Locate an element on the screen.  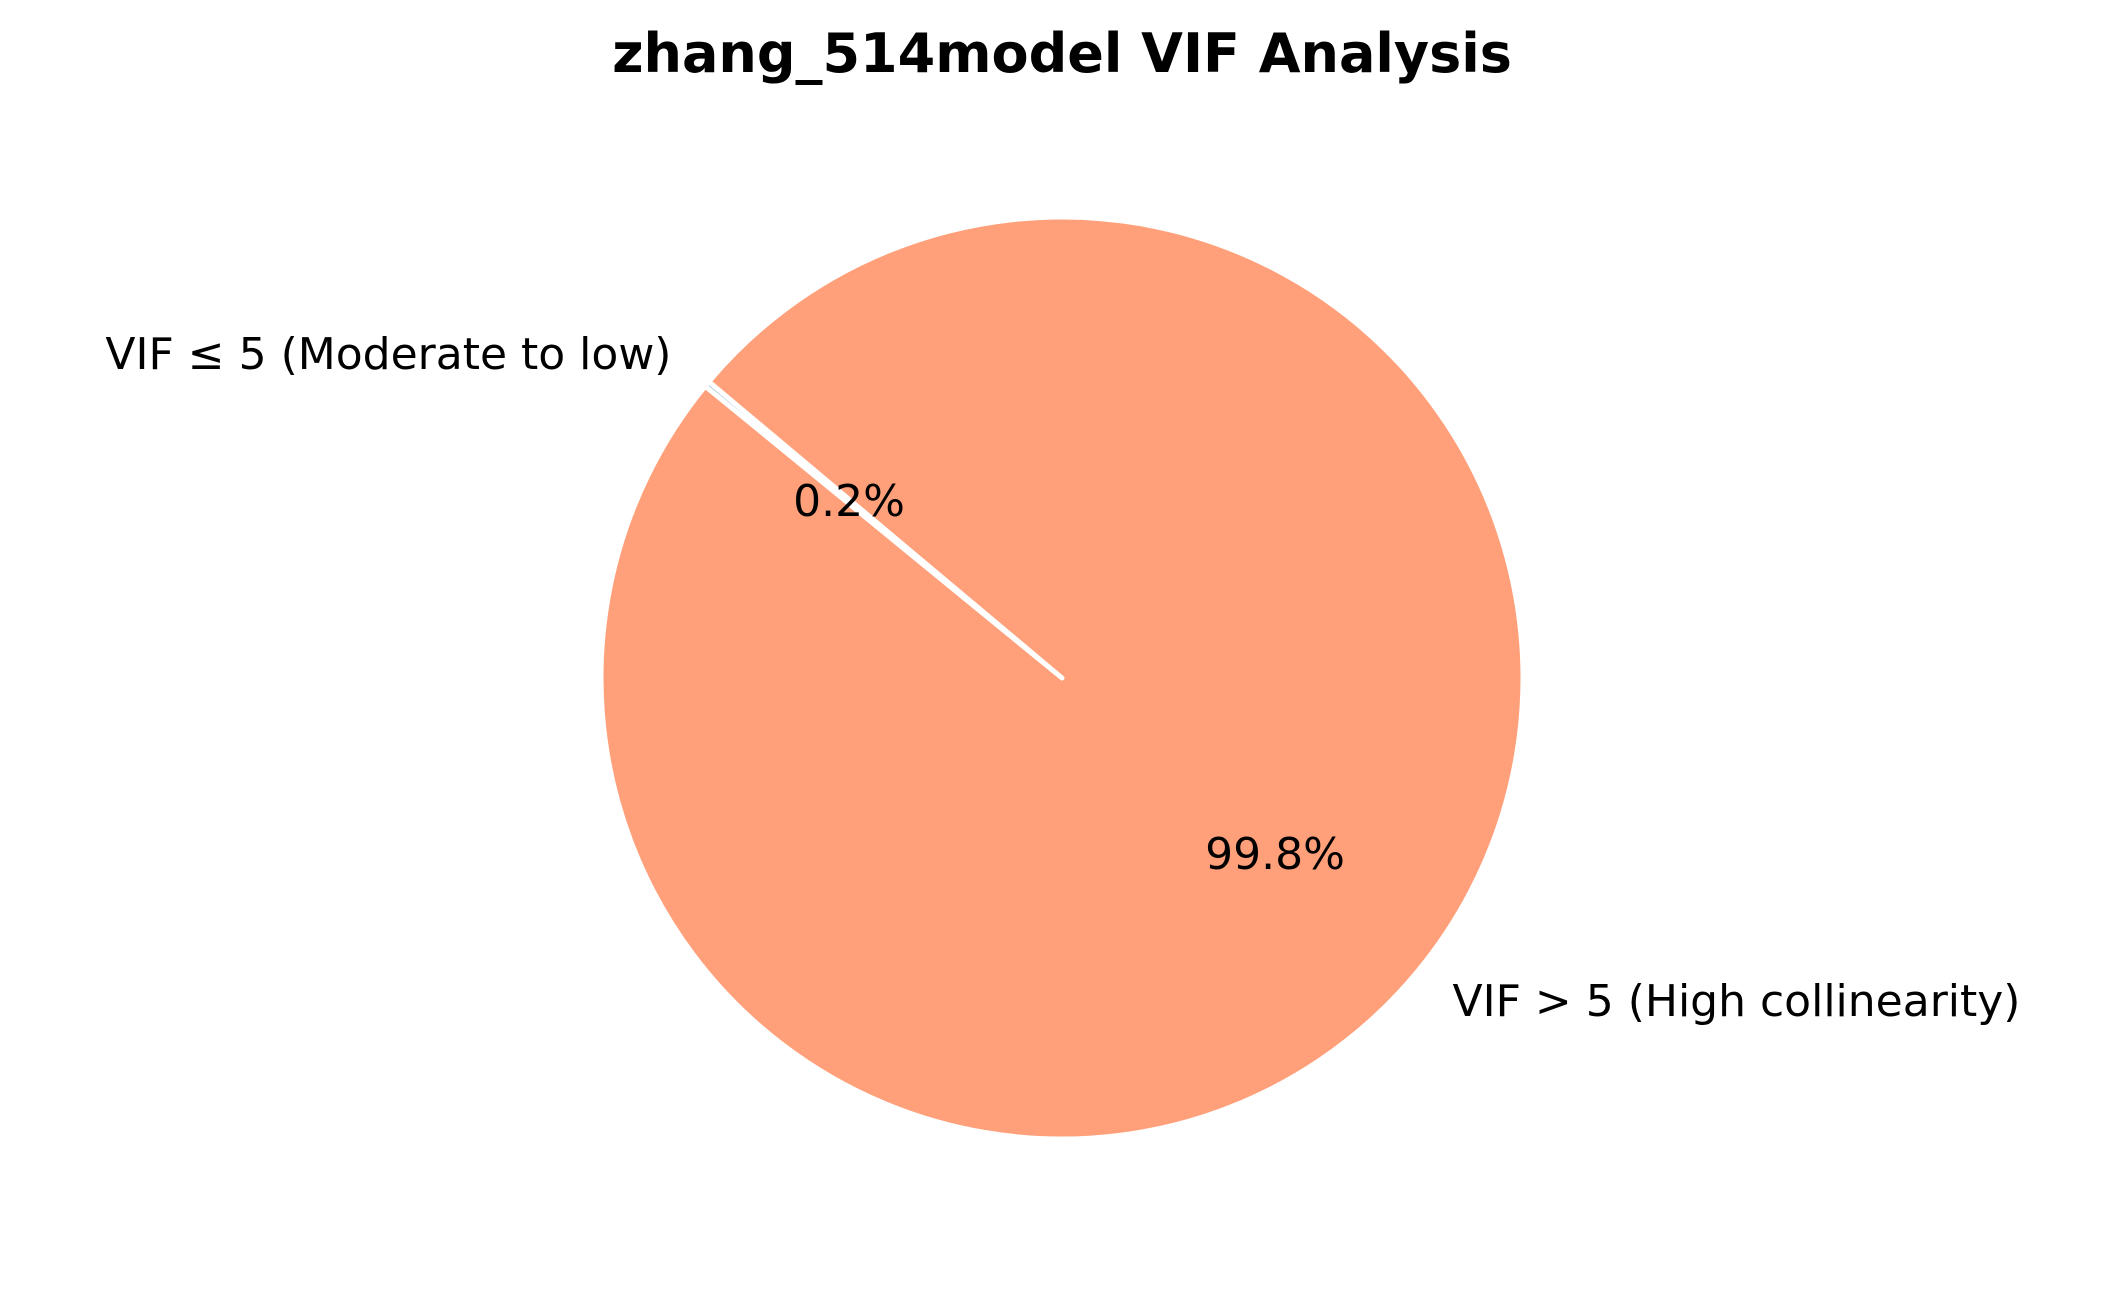
slice-label-0: VIF ≤ 5 (Moderate to low) is located at coordinates (388, 354).